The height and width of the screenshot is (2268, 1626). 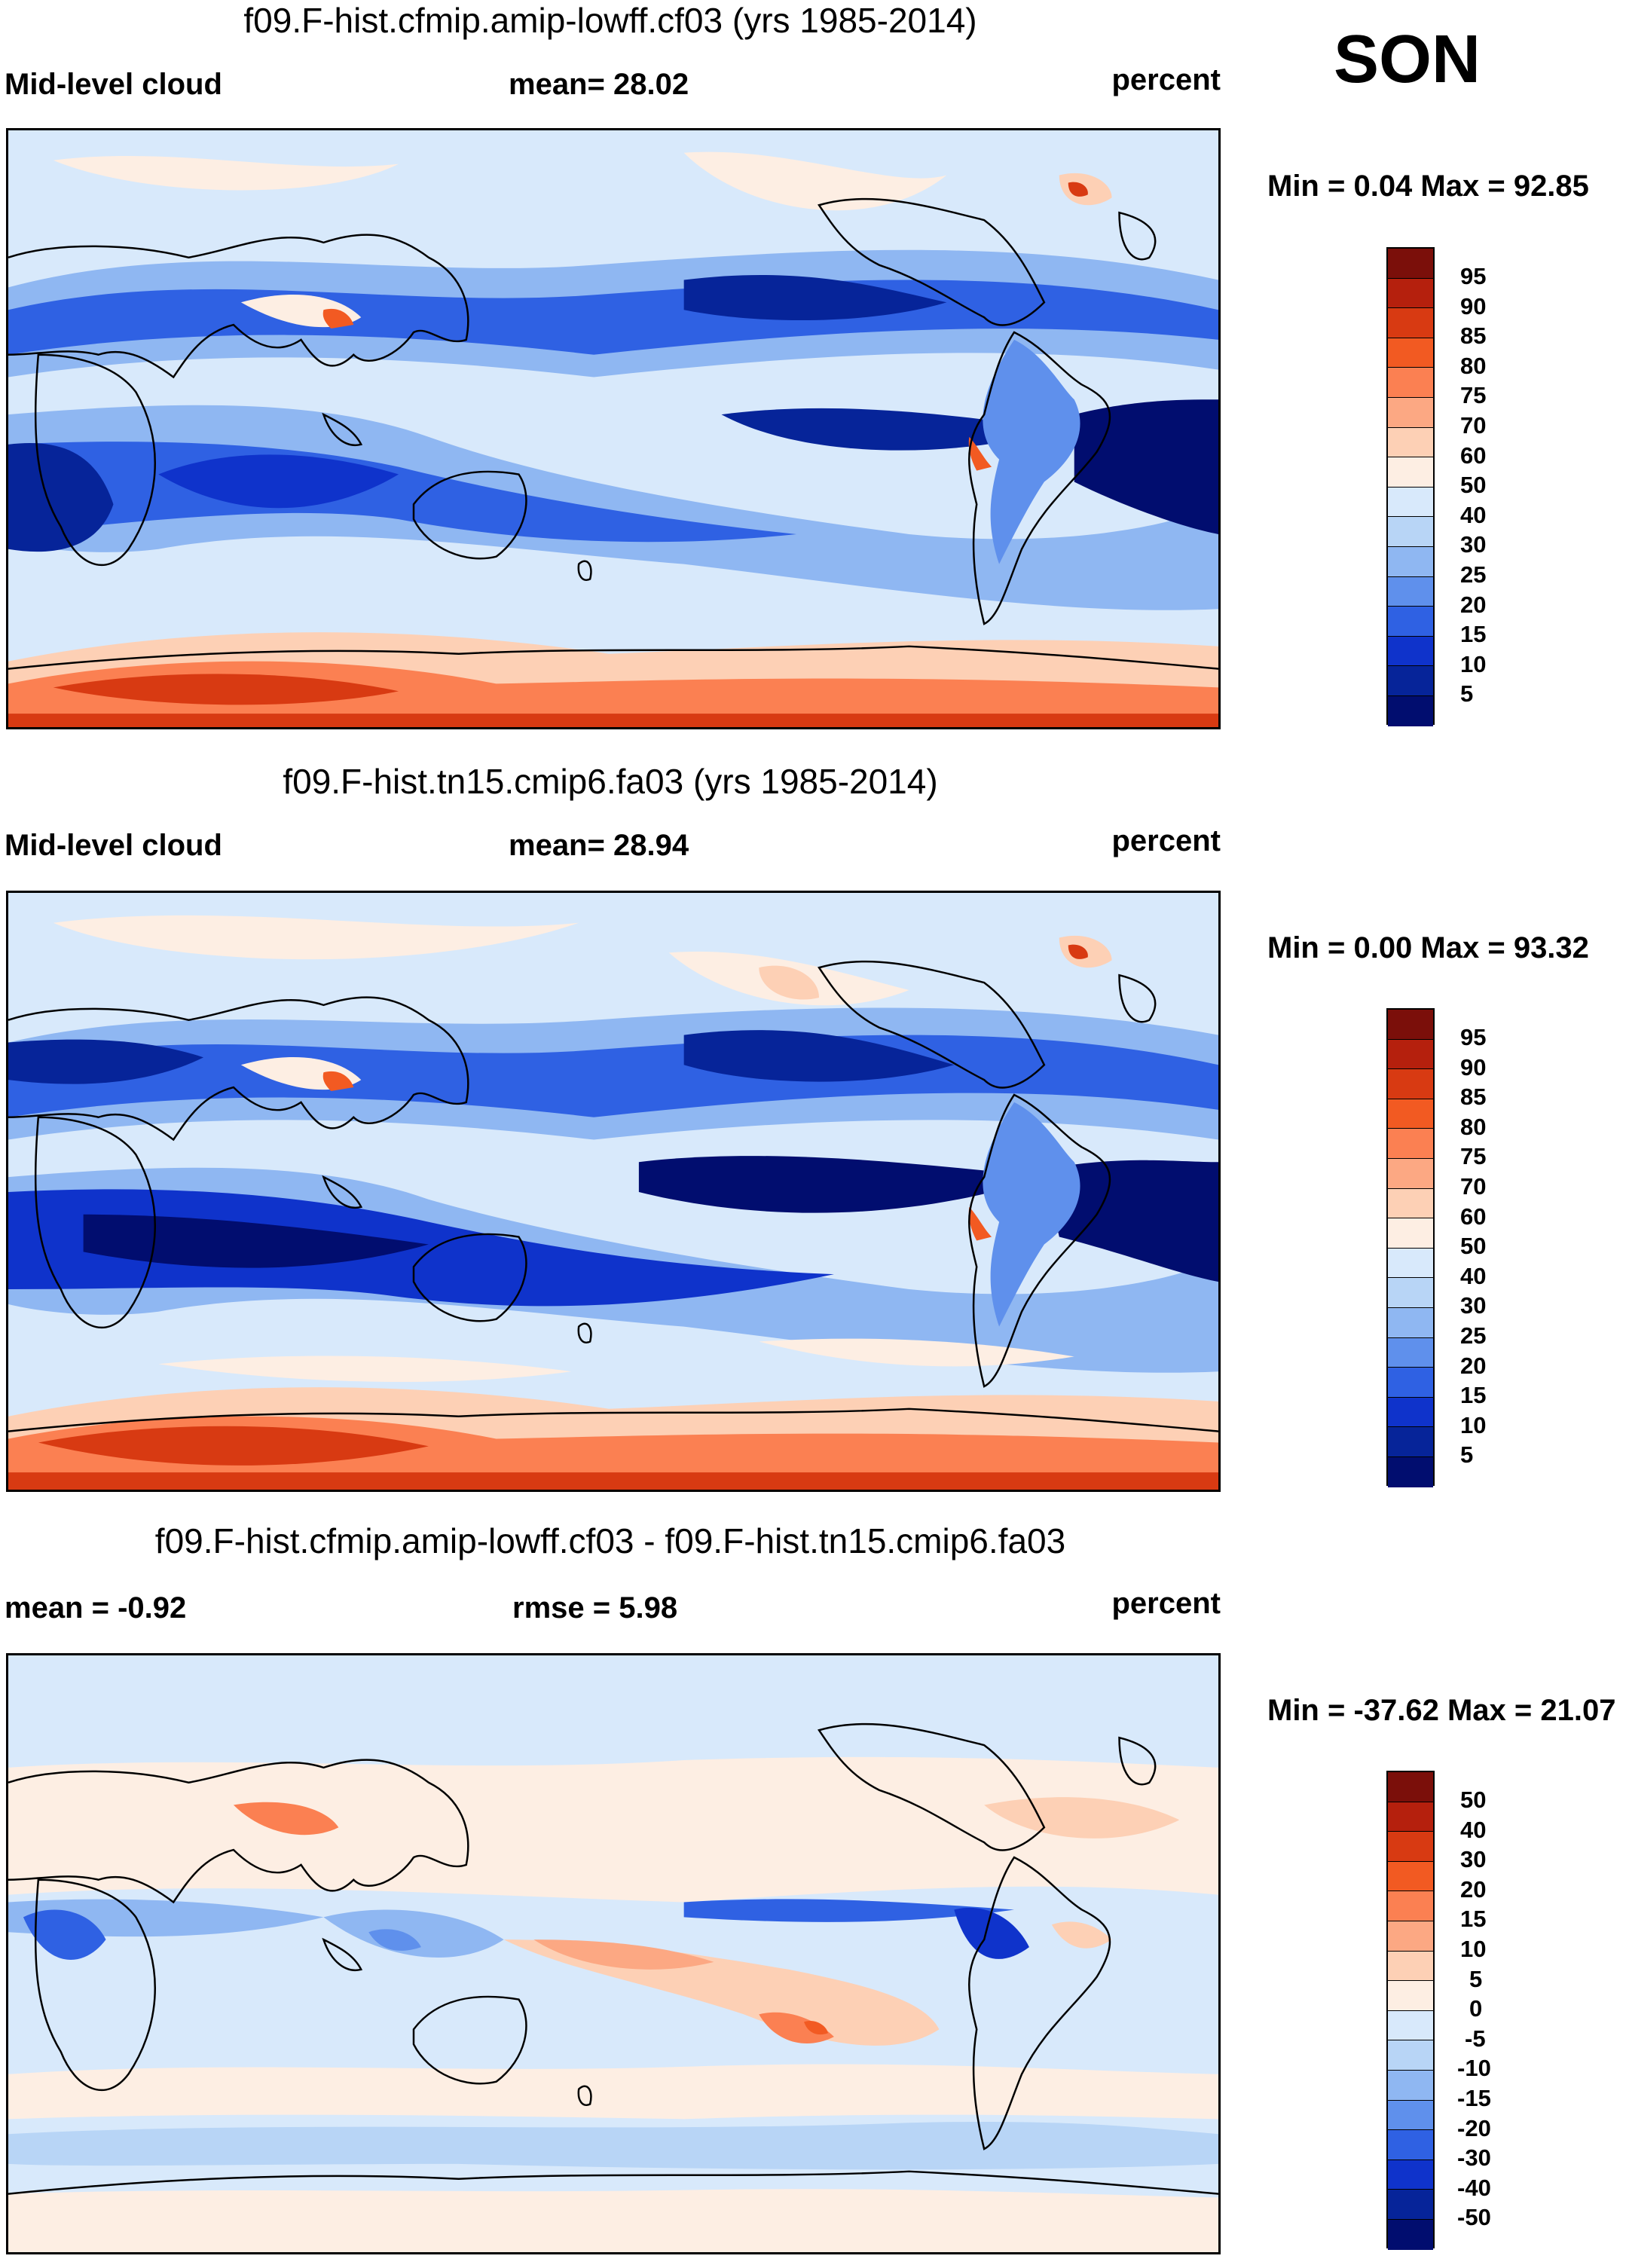 I want to click on panel2-colorbar, so click(x=1410, y=1247).